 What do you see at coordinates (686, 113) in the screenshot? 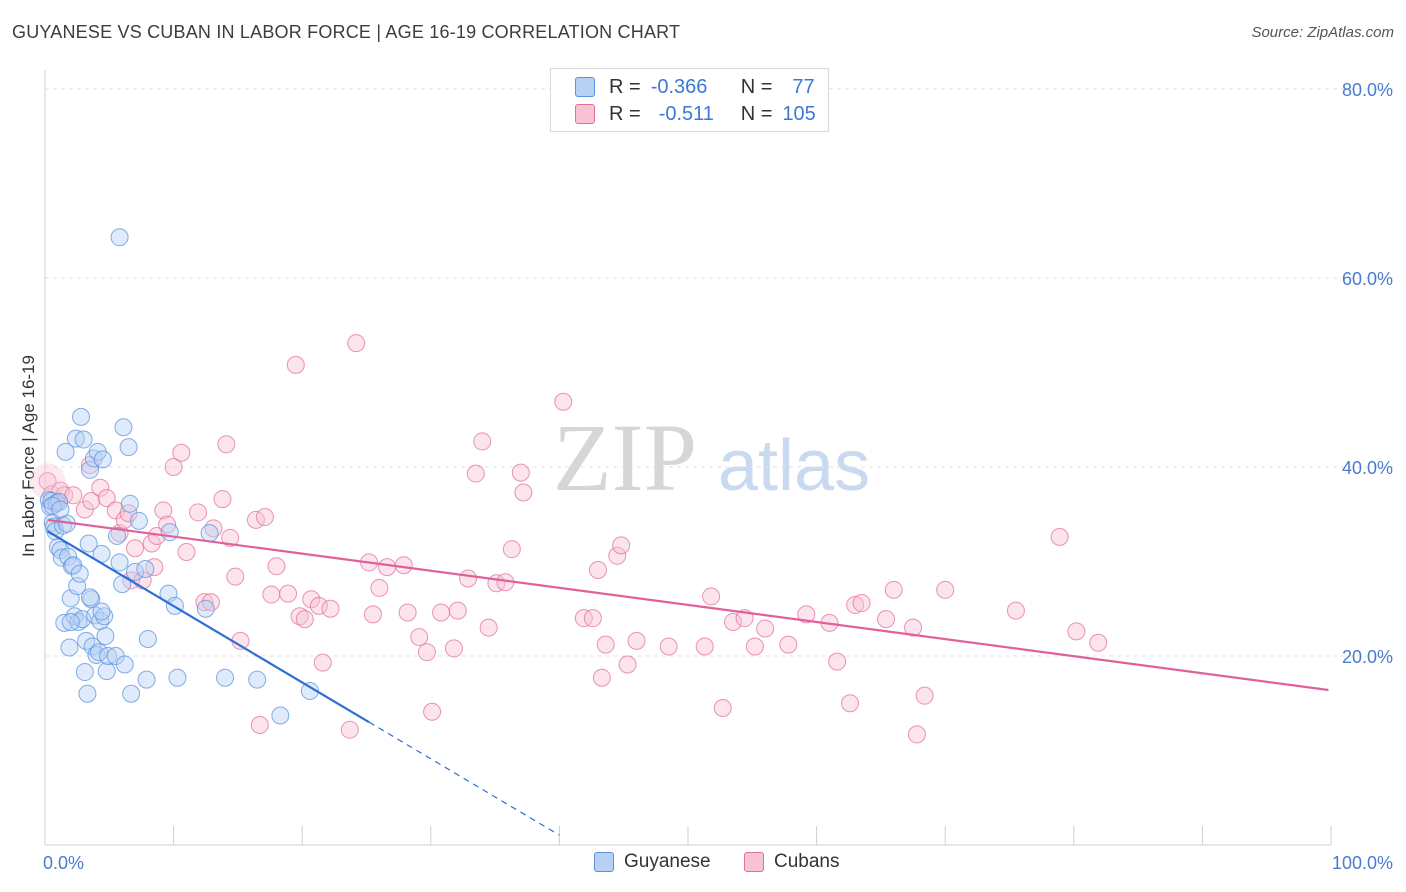
I see `legend-r-value: -0.511` at bounding box center [686, 113].